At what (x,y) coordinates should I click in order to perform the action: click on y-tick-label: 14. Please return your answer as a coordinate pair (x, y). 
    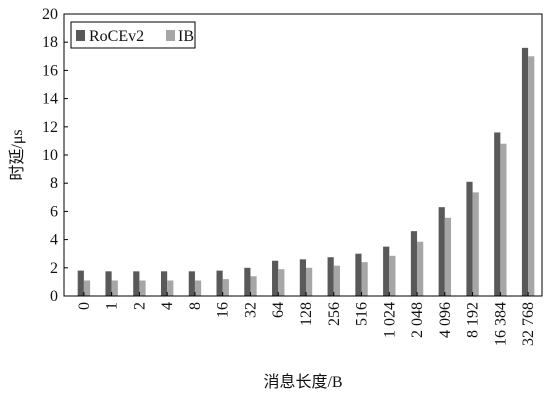
    Looking at the image, I should click on (50, 99).